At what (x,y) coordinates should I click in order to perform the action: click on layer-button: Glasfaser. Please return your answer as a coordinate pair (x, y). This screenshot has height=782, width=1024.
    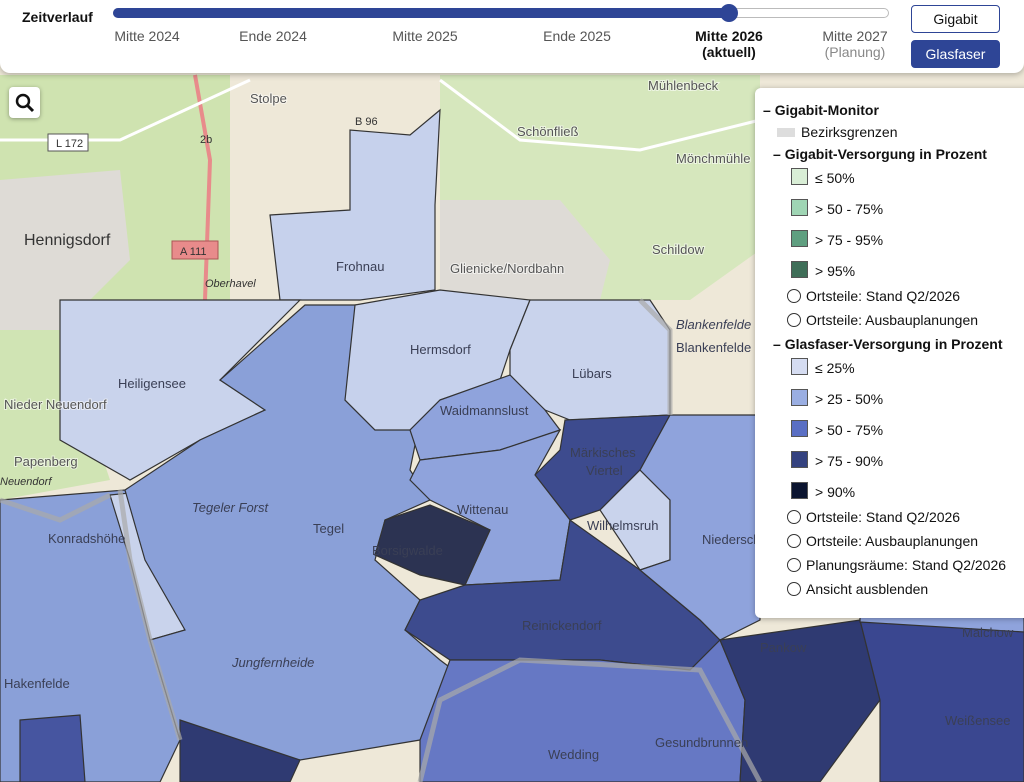
    Looking at the image, I should click on (955, 54).